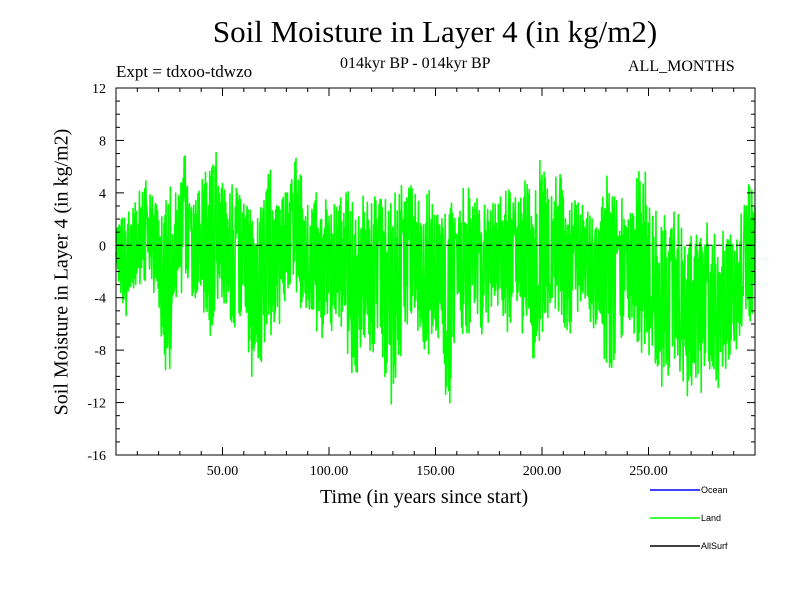 This screenshot has width=800, height=600. I want to click on x-tick-label: 50.00, so click(223, 471).